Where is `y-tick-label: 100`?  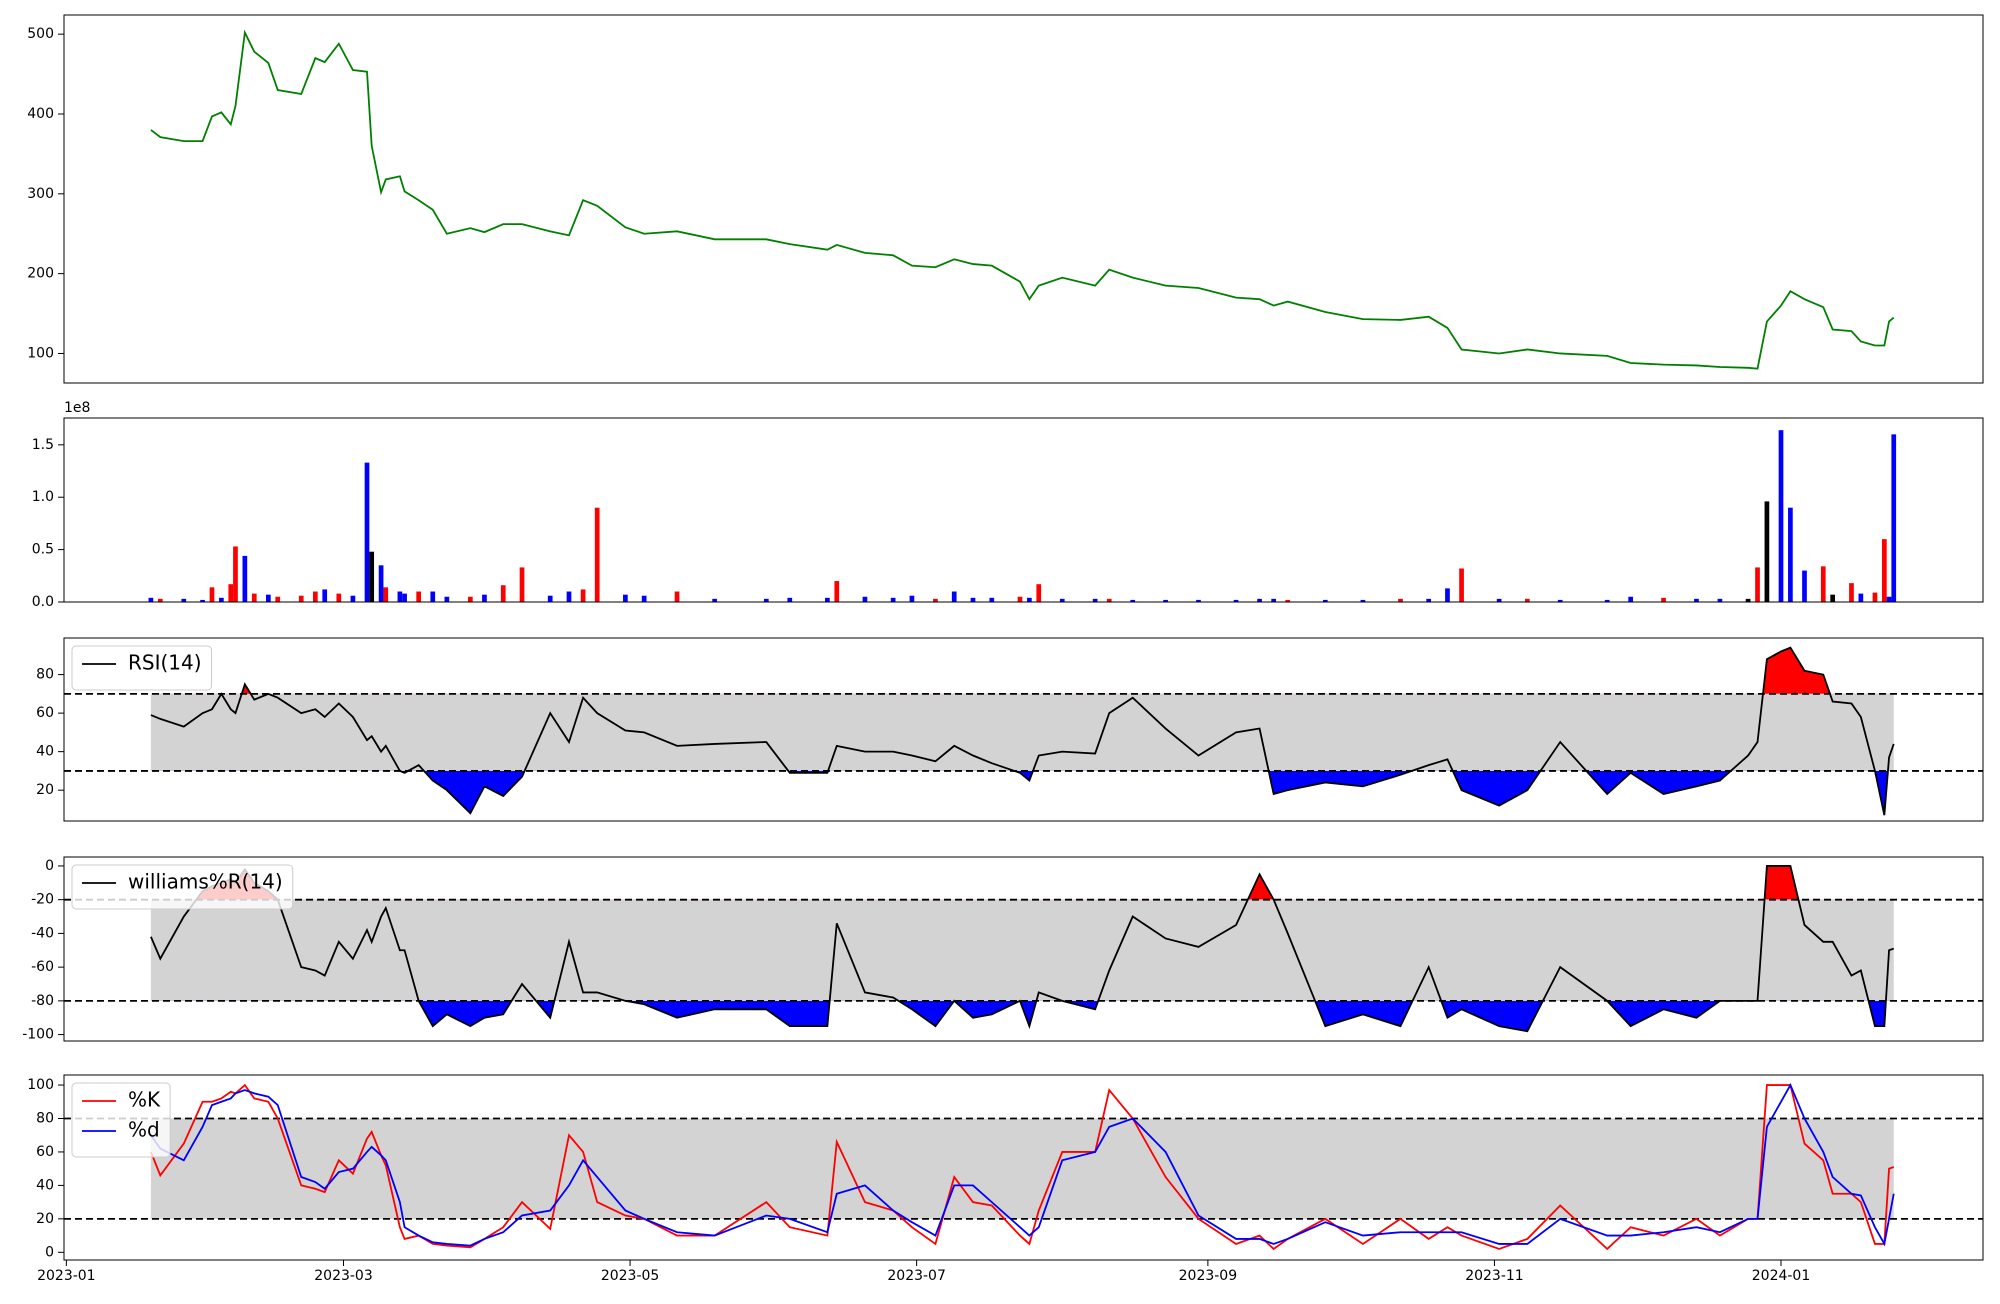 y-tick-label: 100 is located at coordinates (40, 1085).